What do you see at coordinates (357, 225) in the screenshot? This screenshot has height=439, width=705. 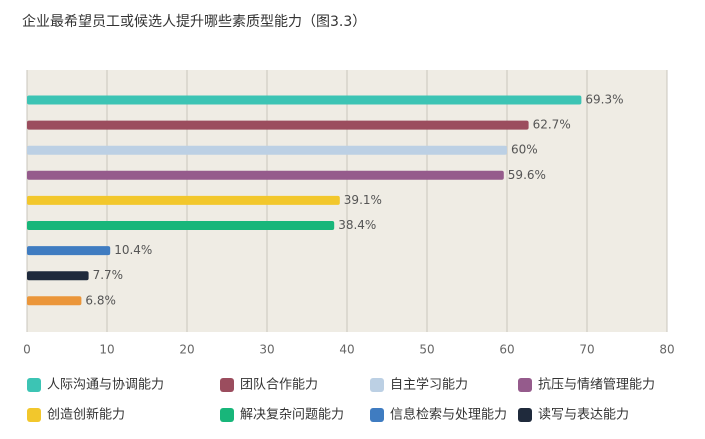 I see `value-label: 38.4%` at bounding box center [357, 225].